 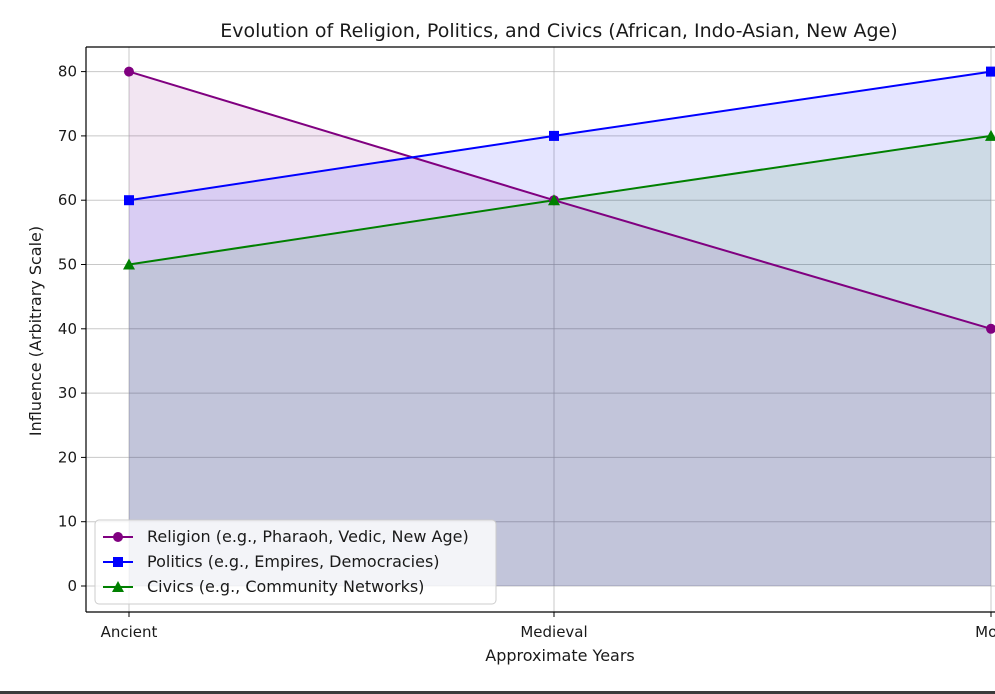 I want to click on y-tick-label: 10, so click(x=67, y=522).